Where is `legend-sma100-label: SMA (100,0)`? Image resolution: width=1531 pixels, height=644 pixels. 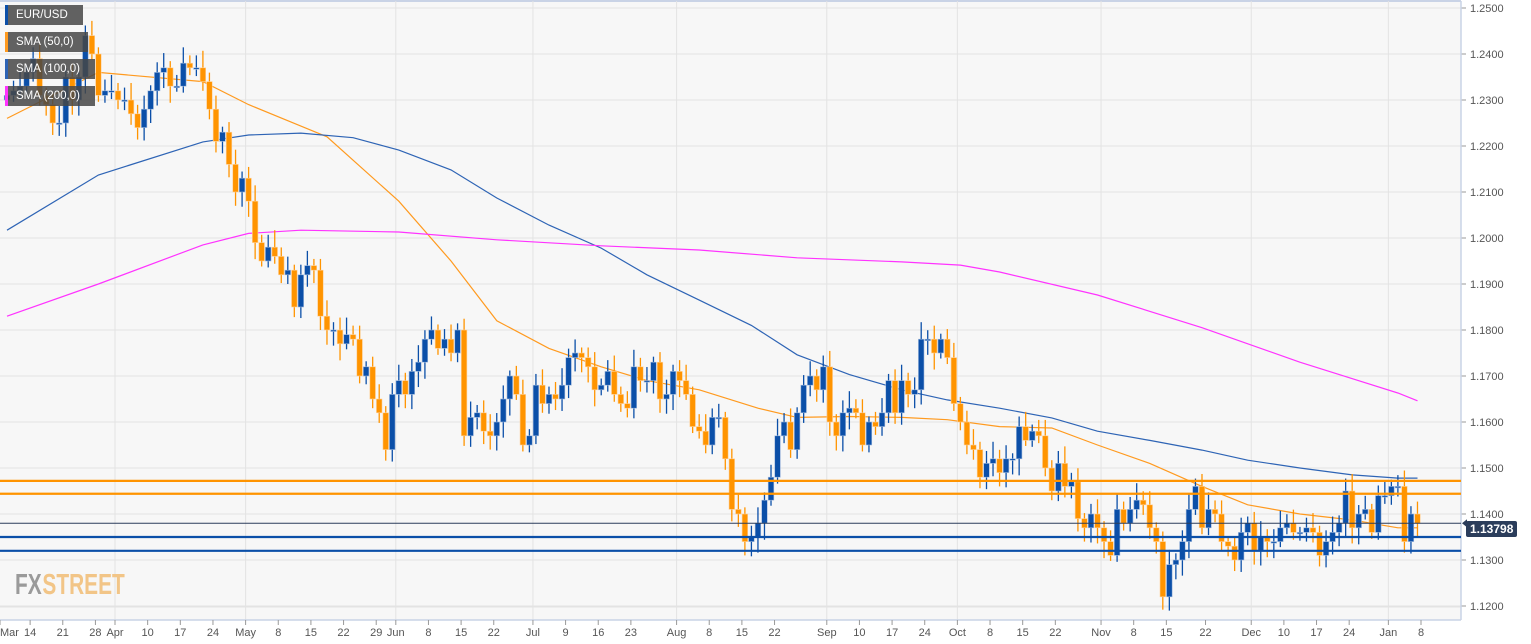
legend-sma100-label: SMA (100,0) is located at coordinates (48, 69).